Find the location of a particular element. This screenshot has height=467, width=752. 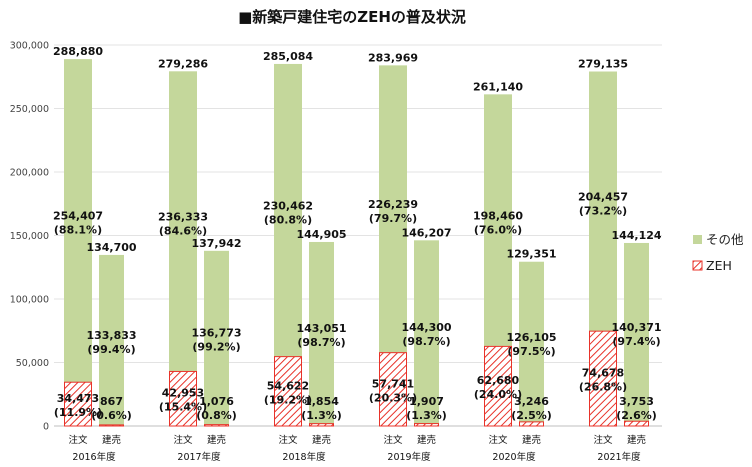

other-value-label: 236,333 is located at coordinates (183, 216).